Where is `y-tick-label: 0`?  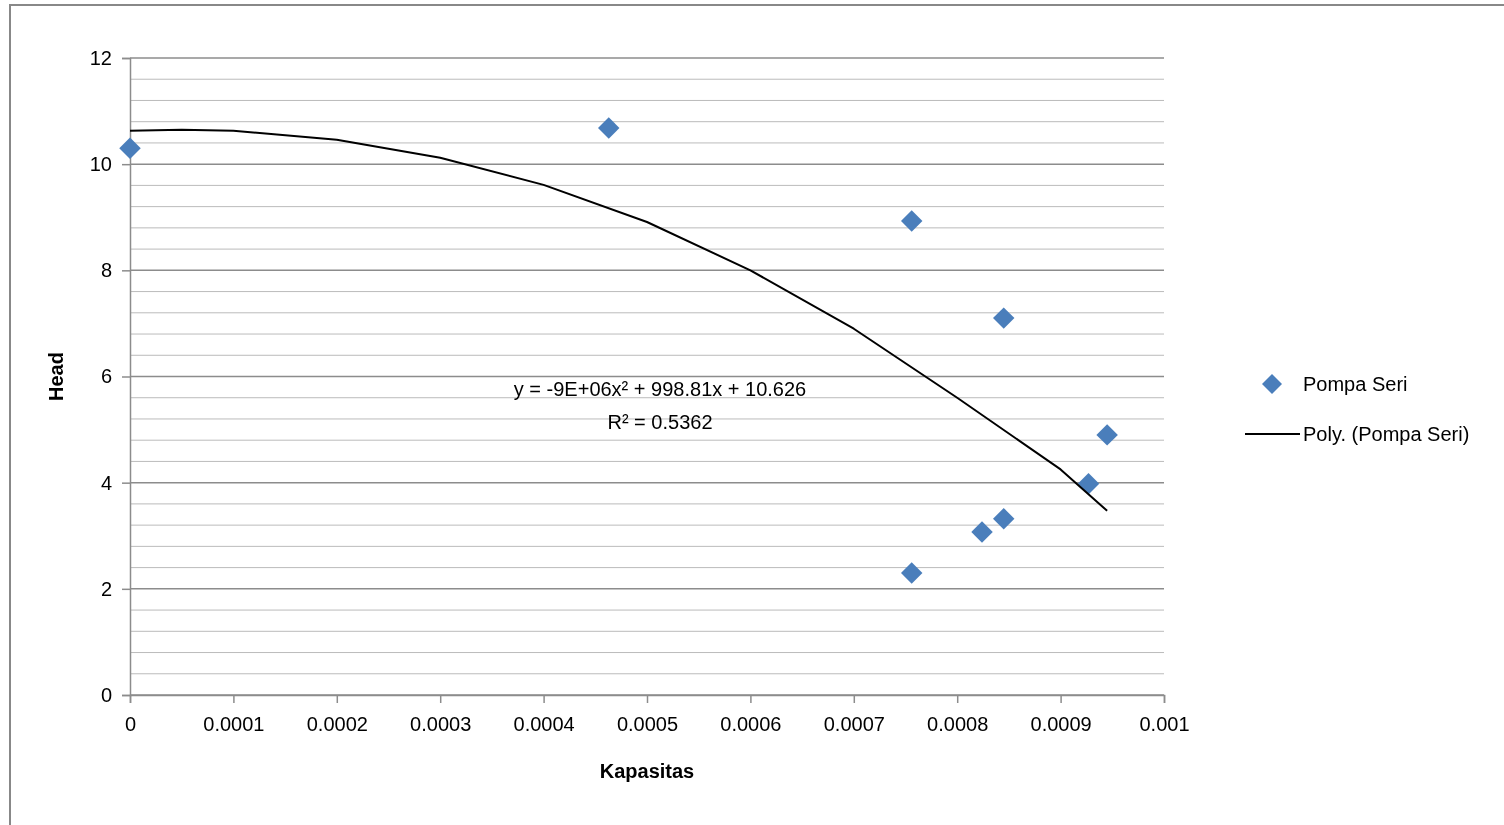
y-tick-label: 0 is located at coordinates (106, 694).